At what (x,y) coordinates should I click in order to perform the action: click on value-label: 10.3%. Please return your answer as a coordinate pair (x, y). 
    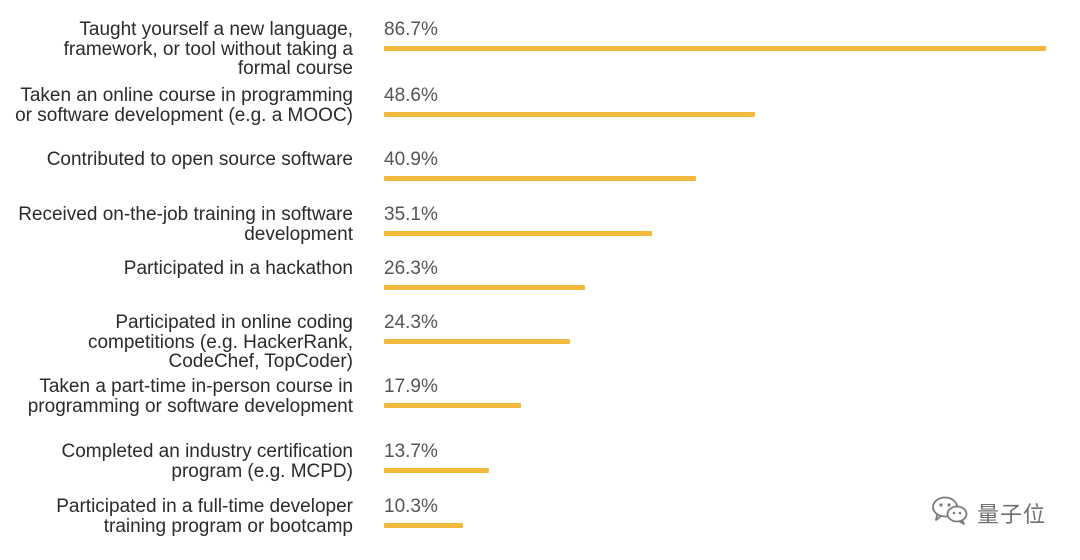
    Looking at the image, I should click on (411, 506).